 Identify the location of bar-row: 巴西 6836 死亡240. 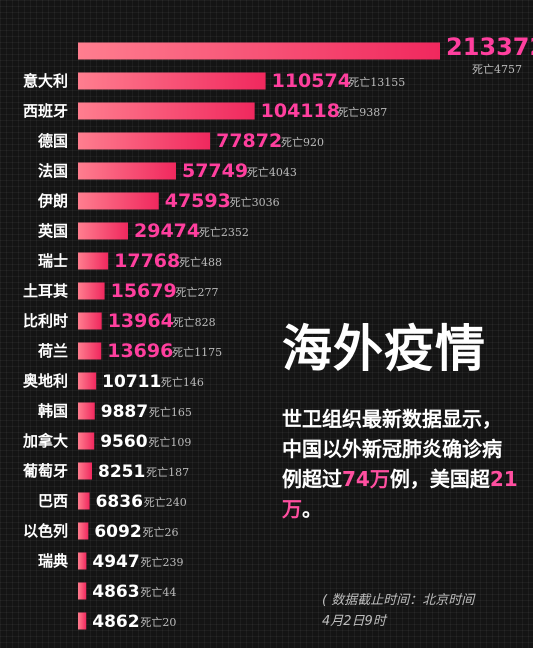
(112, 502).